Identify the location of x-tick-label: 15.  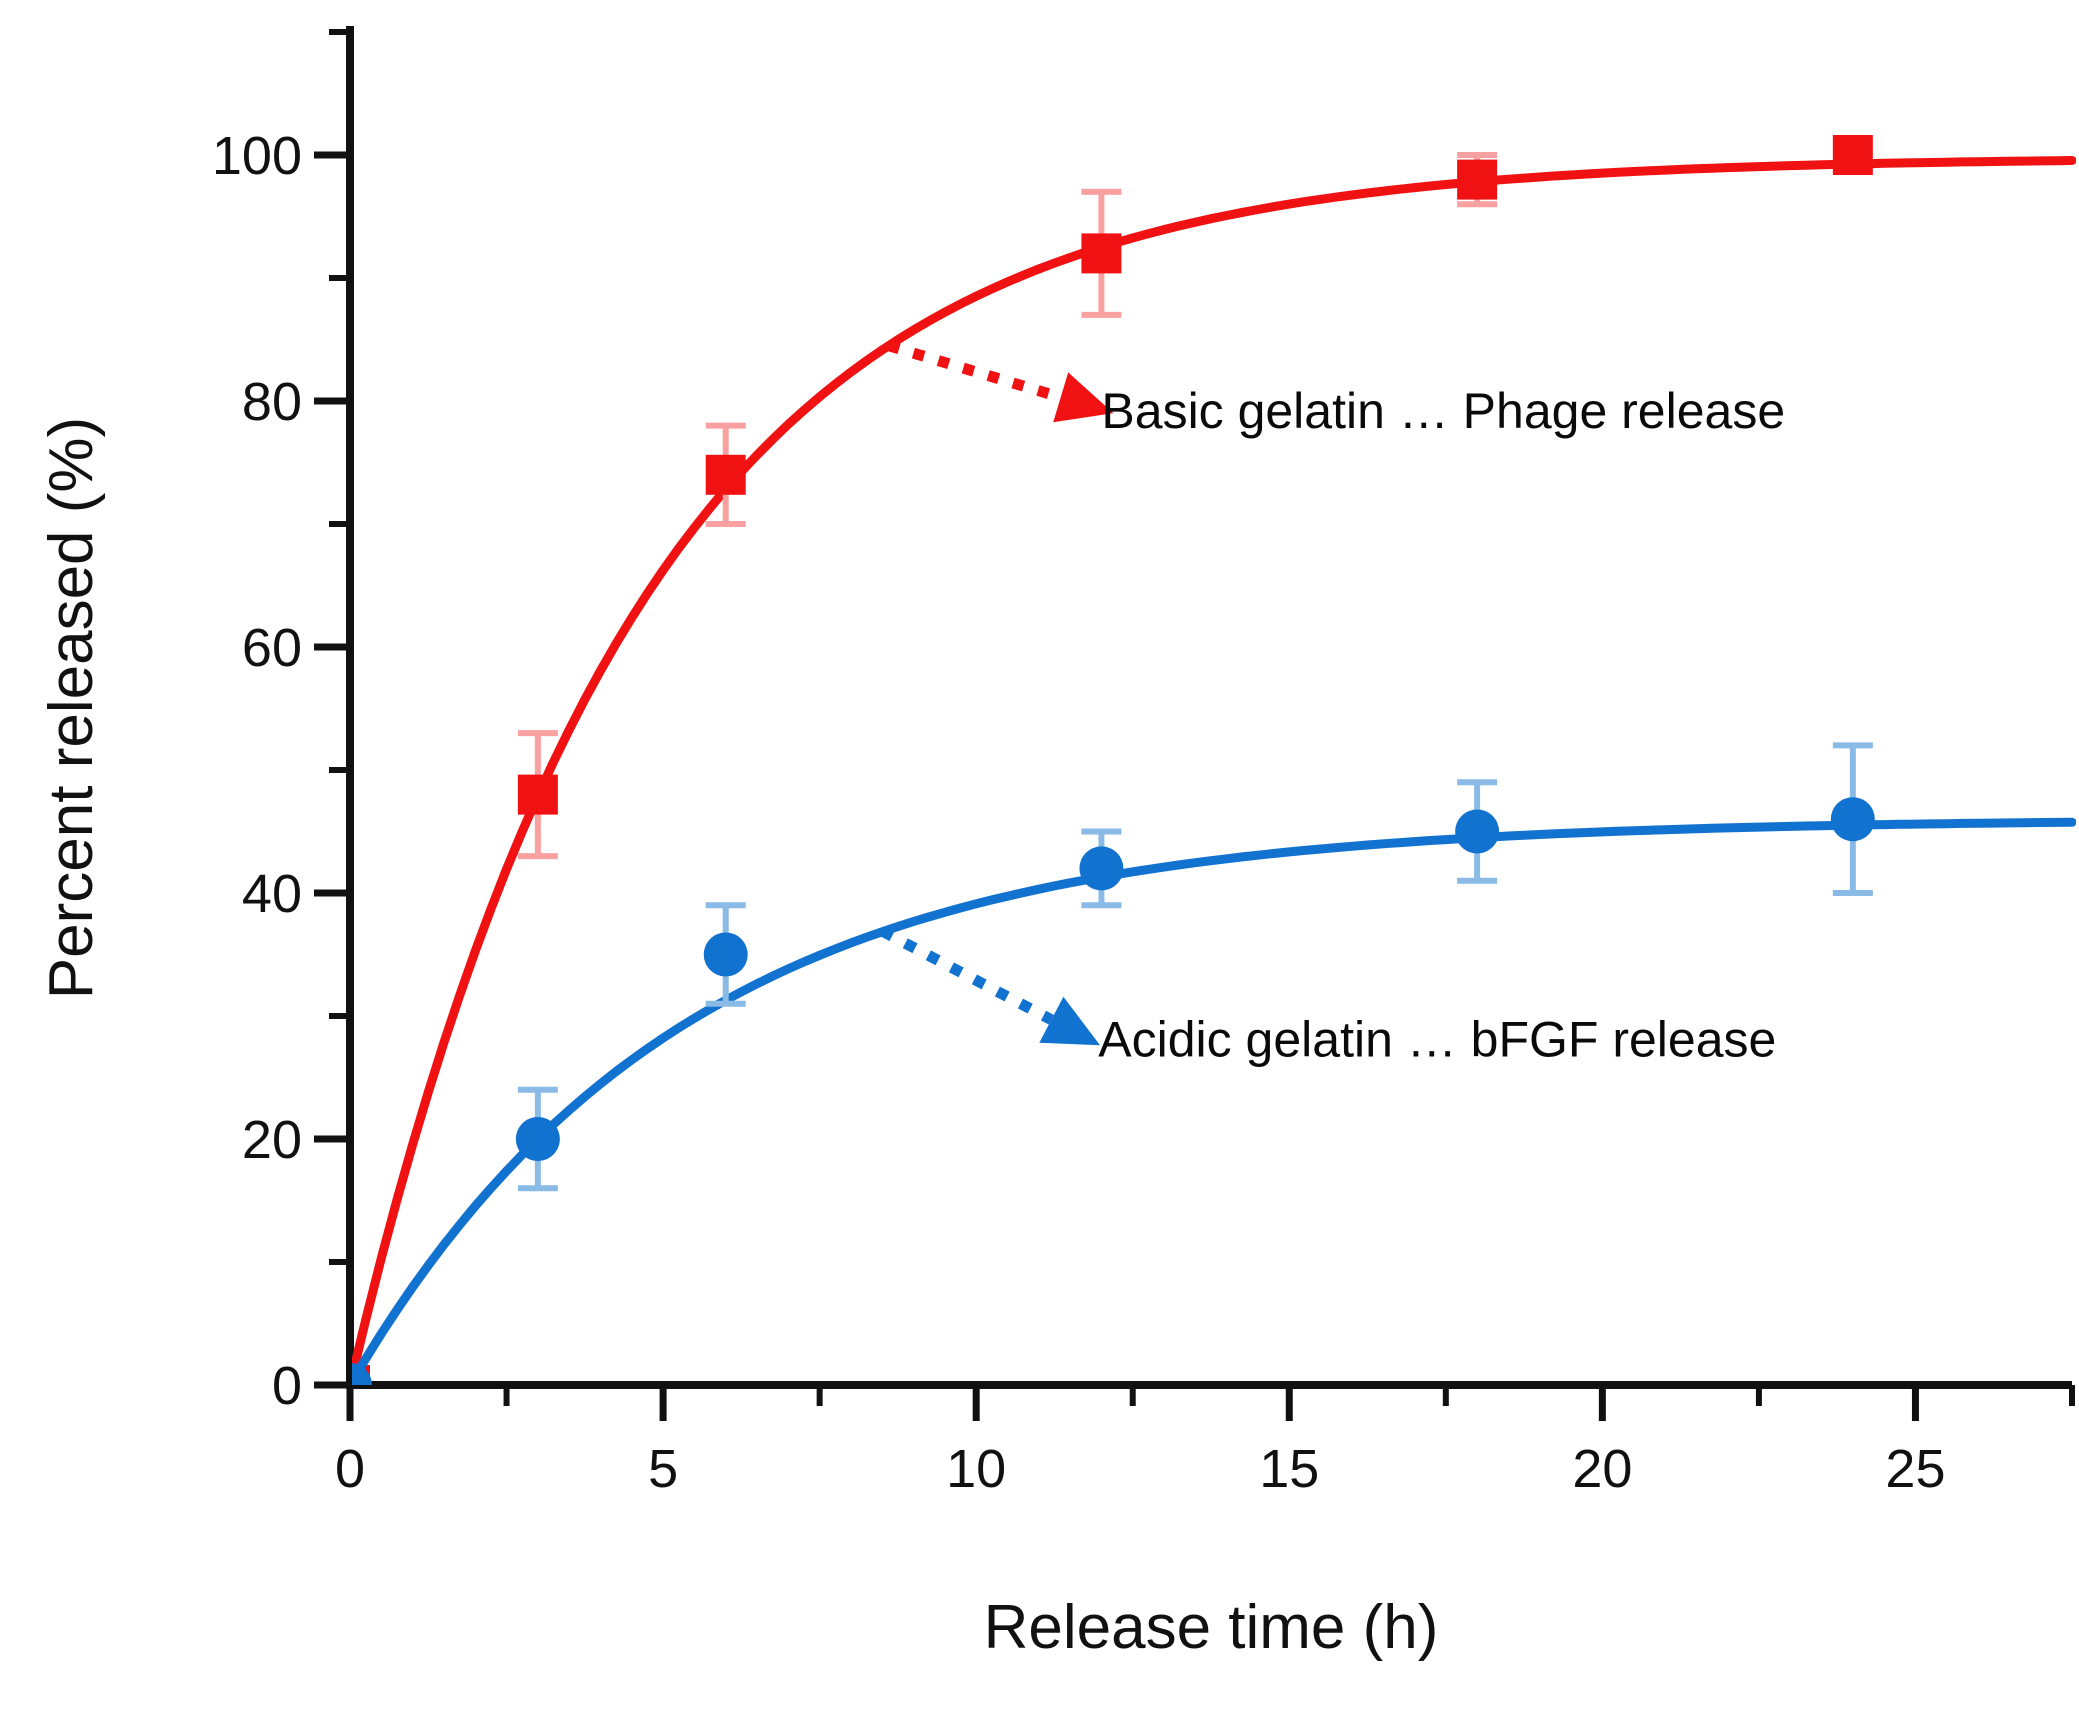
(1289, 1469).